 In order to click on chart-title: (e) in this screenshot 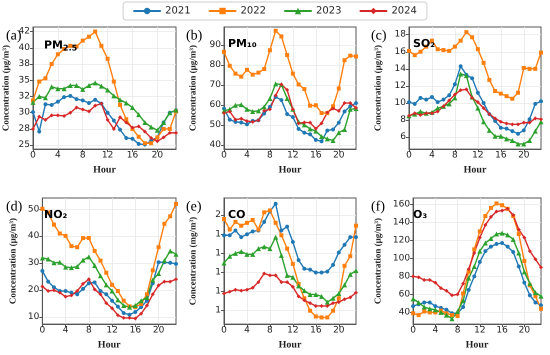, I will do `click(194, 207)`.